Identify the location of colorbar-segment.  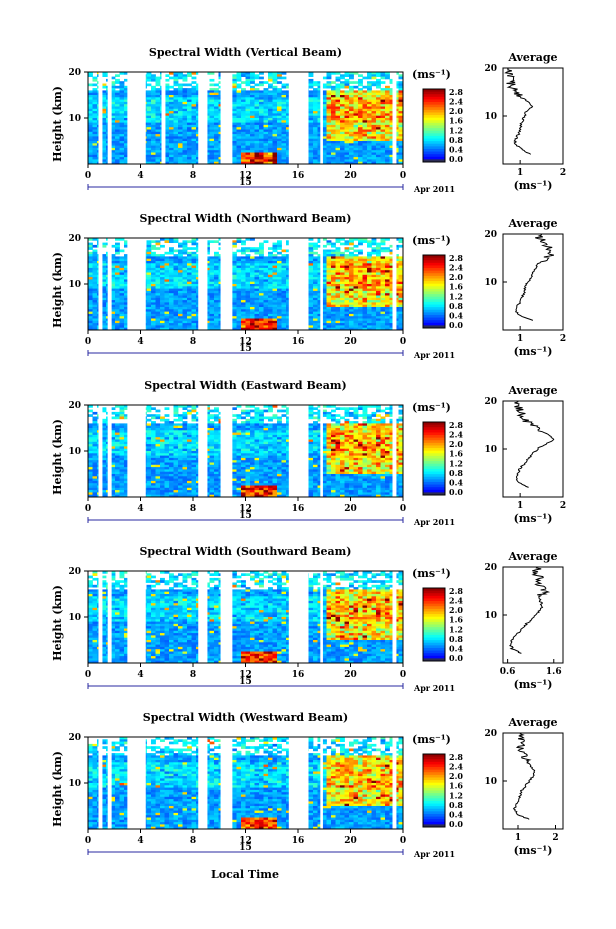
(434, 148).